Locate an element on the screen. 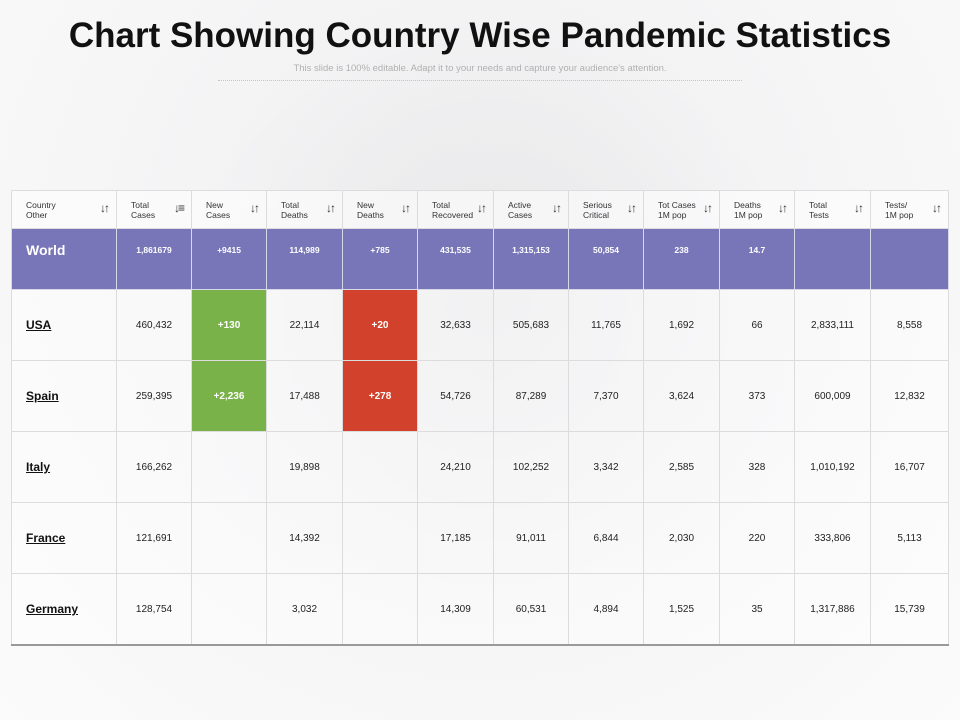 The height and width of the screenshot is (720, 960). table-cell: 66 is located at coordinates (757, 325).